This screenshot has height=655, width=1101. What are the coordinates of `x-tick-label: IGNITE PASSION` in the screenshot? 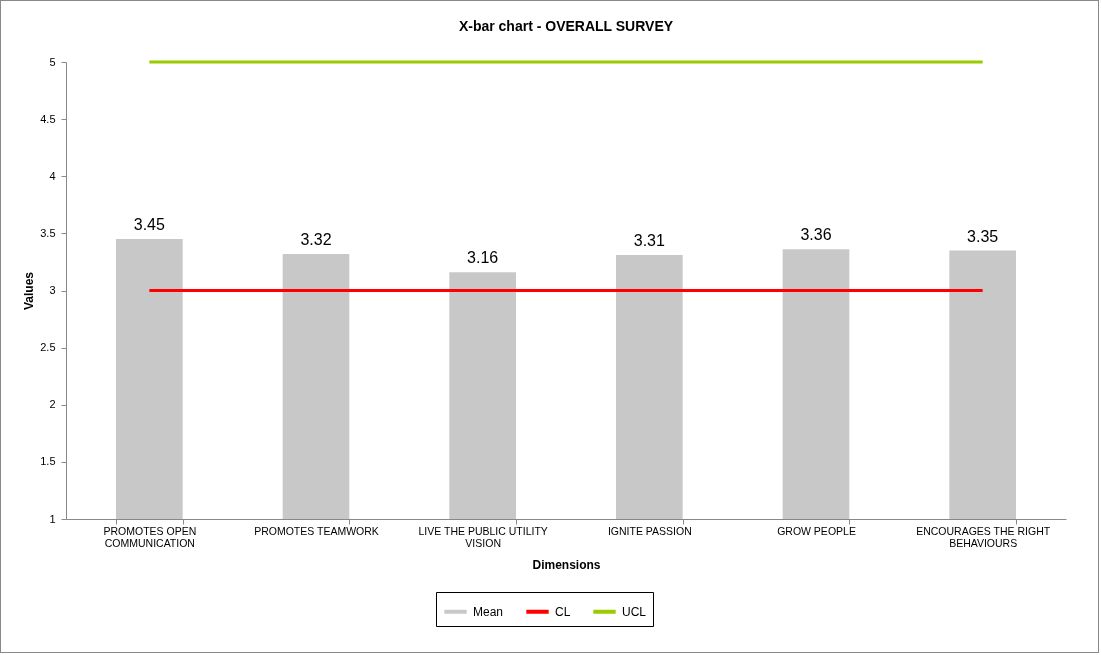 It's located at (649, 530).